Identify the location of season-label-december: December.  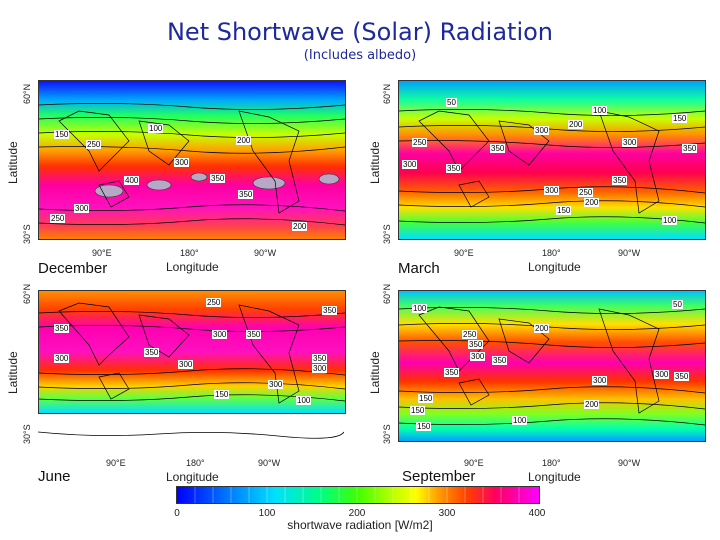
(73, 268).